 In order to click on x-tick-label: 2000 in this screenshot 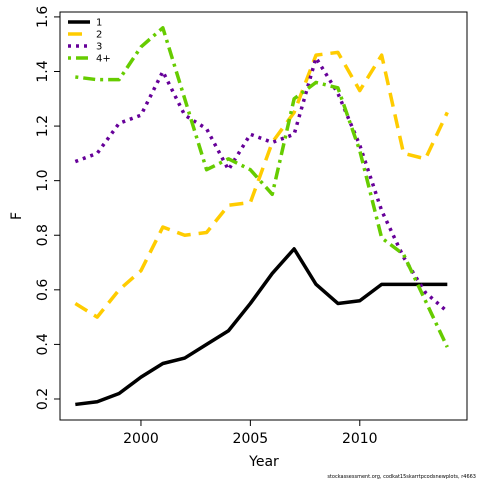, I will do `click(141, 439)`.